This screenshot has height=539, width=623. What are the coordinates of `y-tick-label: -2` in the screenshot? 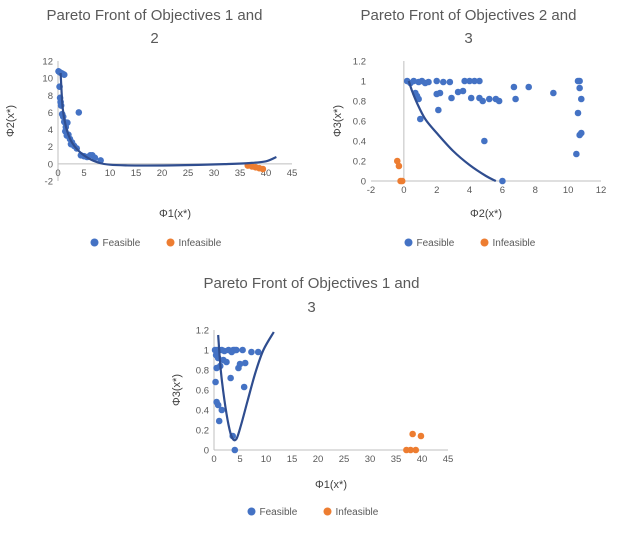 It's located at (49, 182).